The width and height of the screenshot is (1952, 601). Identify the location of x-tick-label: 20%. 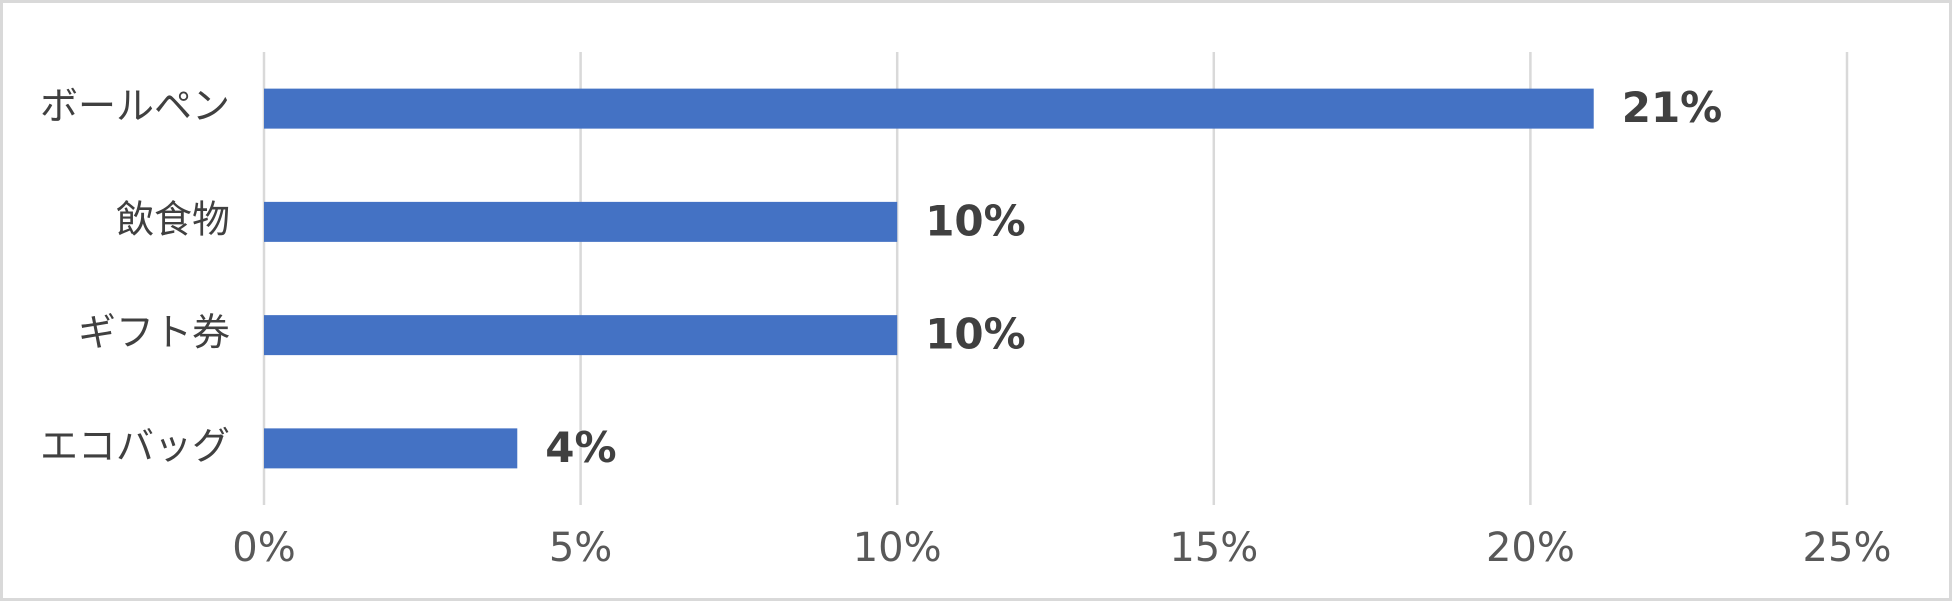
(1530, 548).